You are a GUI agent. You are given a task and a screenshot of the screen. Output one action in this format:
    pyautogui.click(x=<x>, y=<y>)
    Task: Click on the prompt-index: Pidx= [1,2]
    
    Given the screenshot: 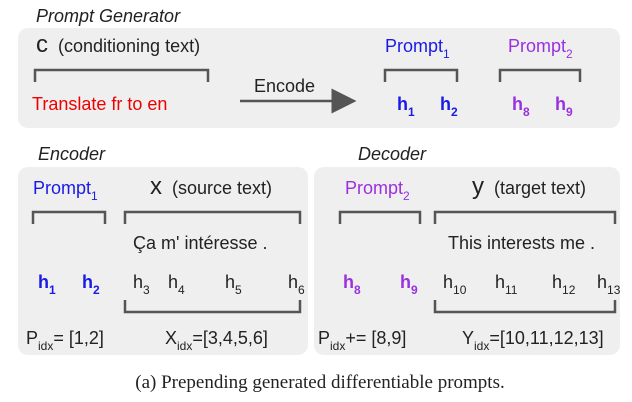 What is the action you would take?
    pyautogui.click(x=65, y=340)
    